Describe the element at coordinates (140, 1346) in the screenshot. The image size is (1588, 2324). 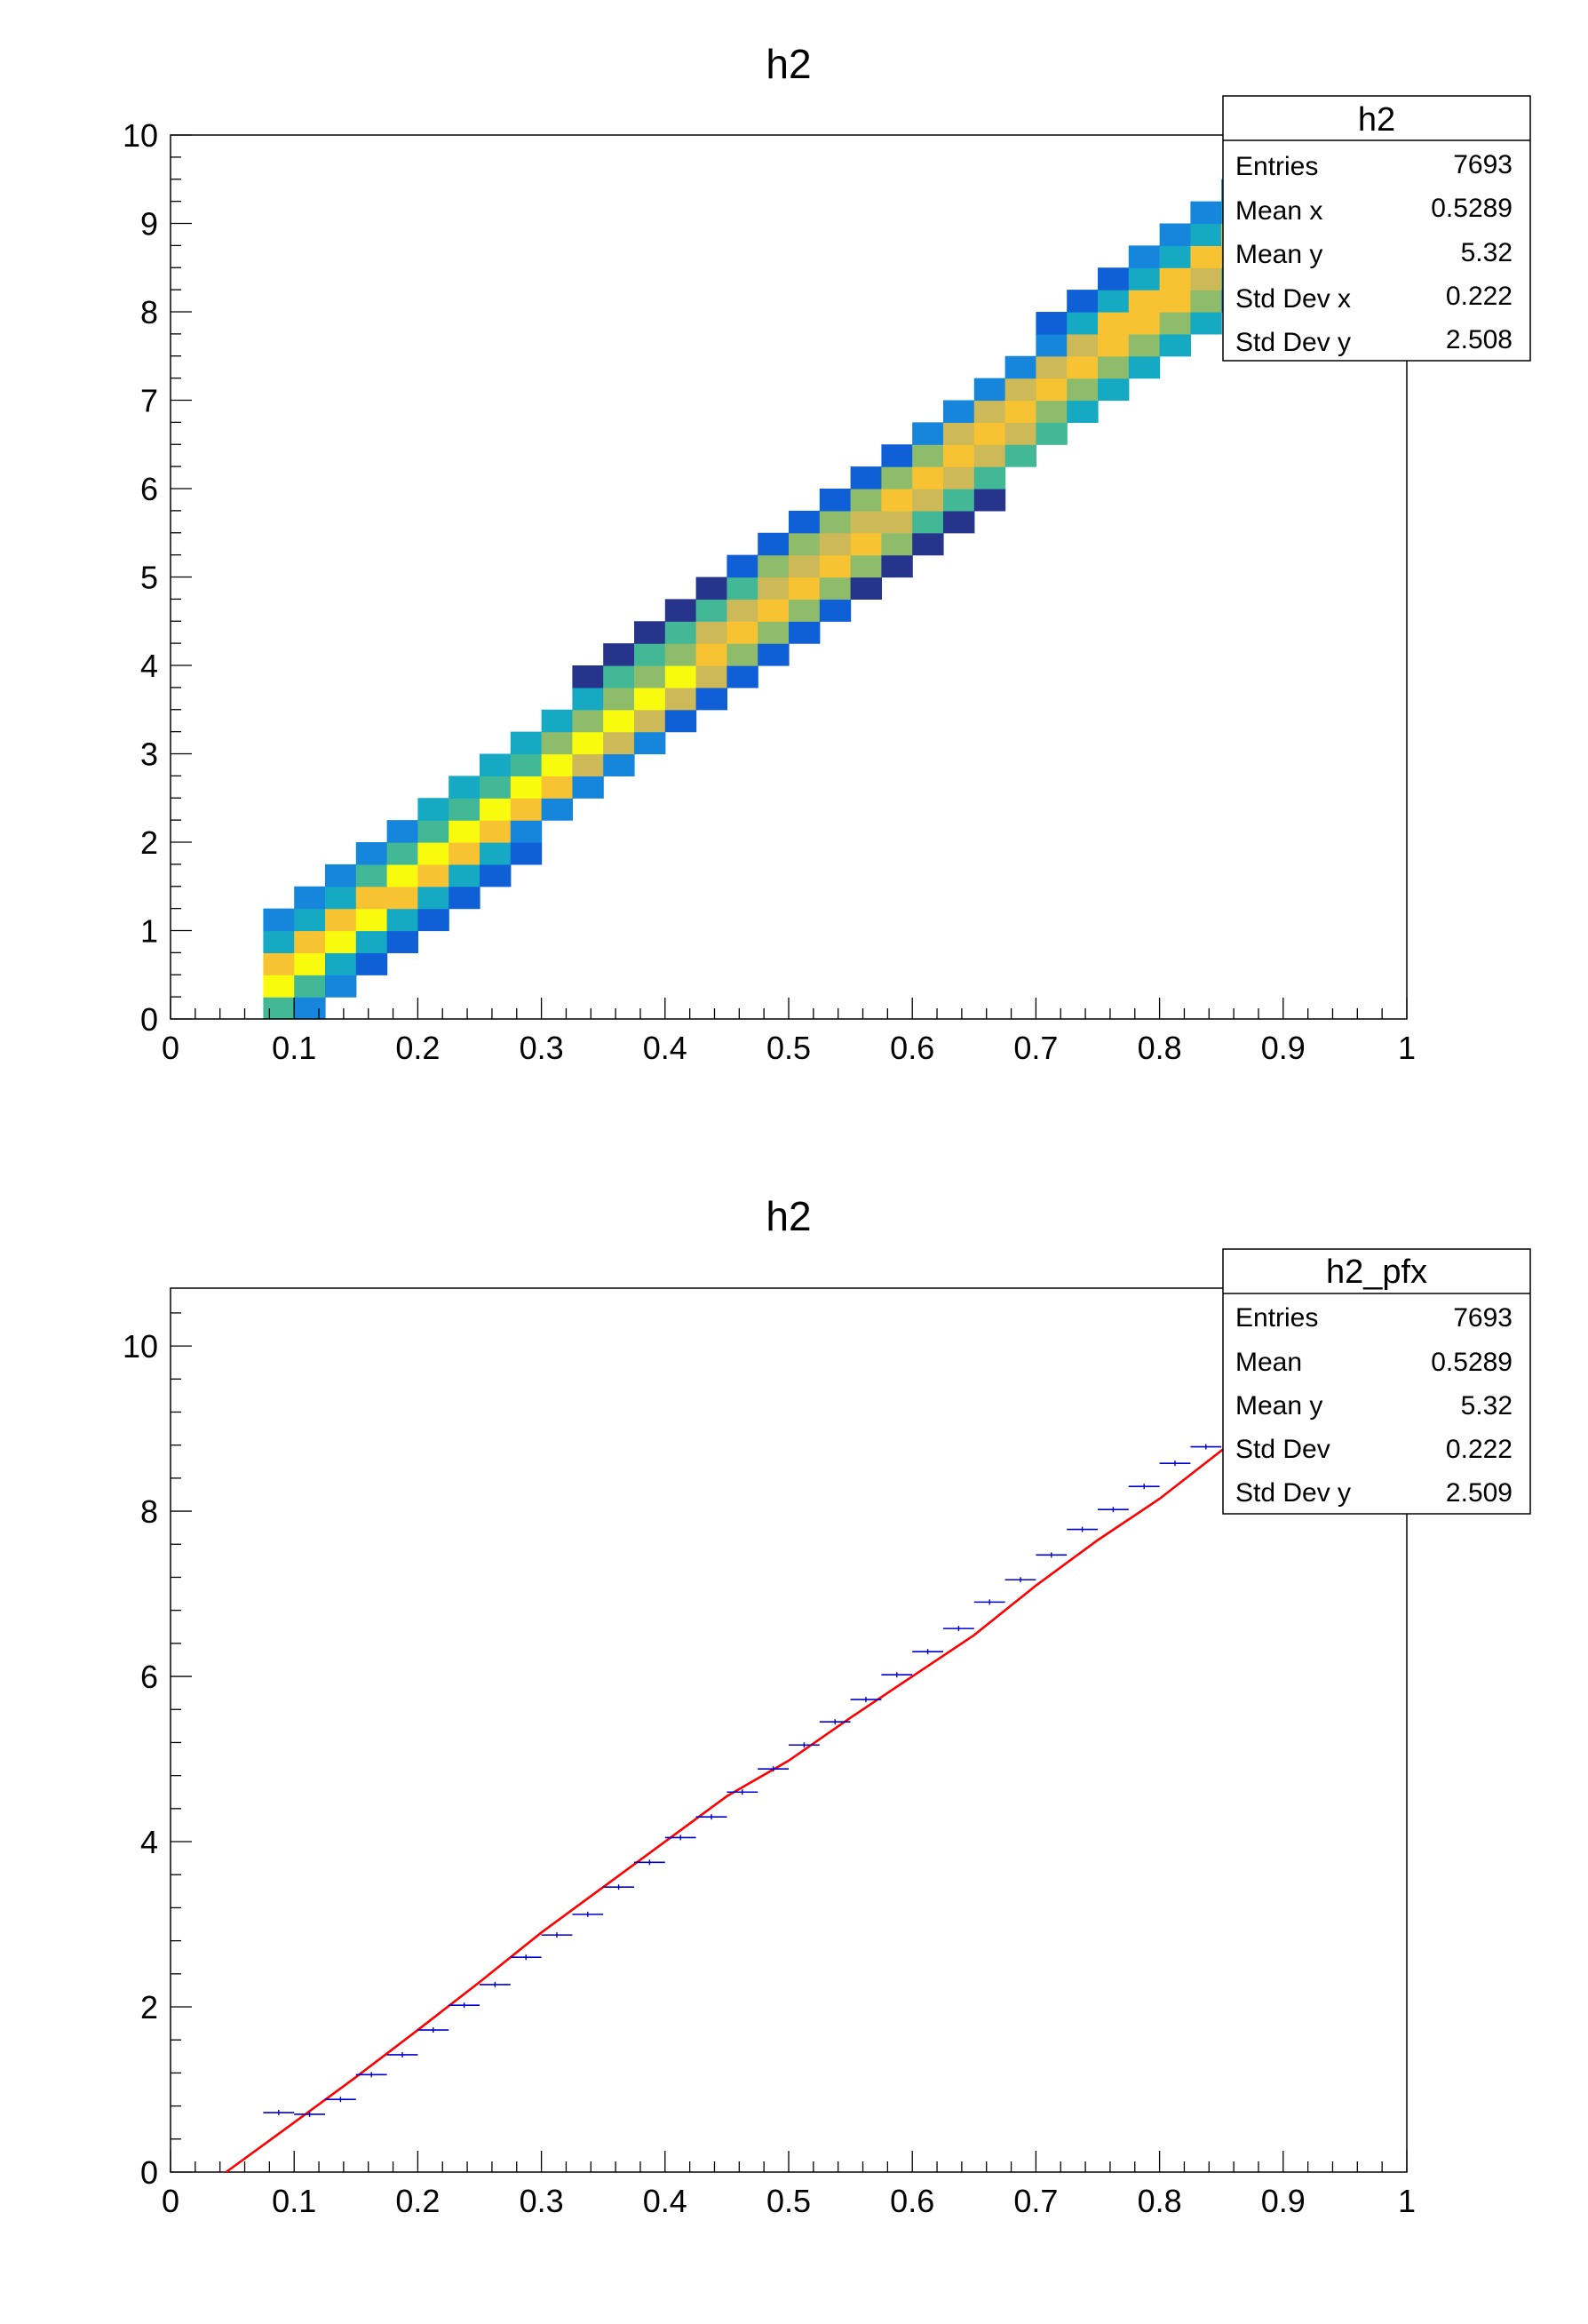
I see `y-tick-label: 10` at that location.